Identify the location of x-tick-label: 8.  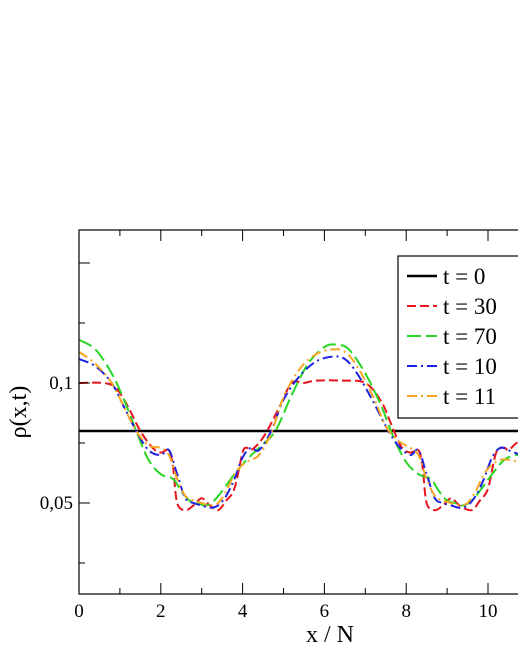
(406, 611).